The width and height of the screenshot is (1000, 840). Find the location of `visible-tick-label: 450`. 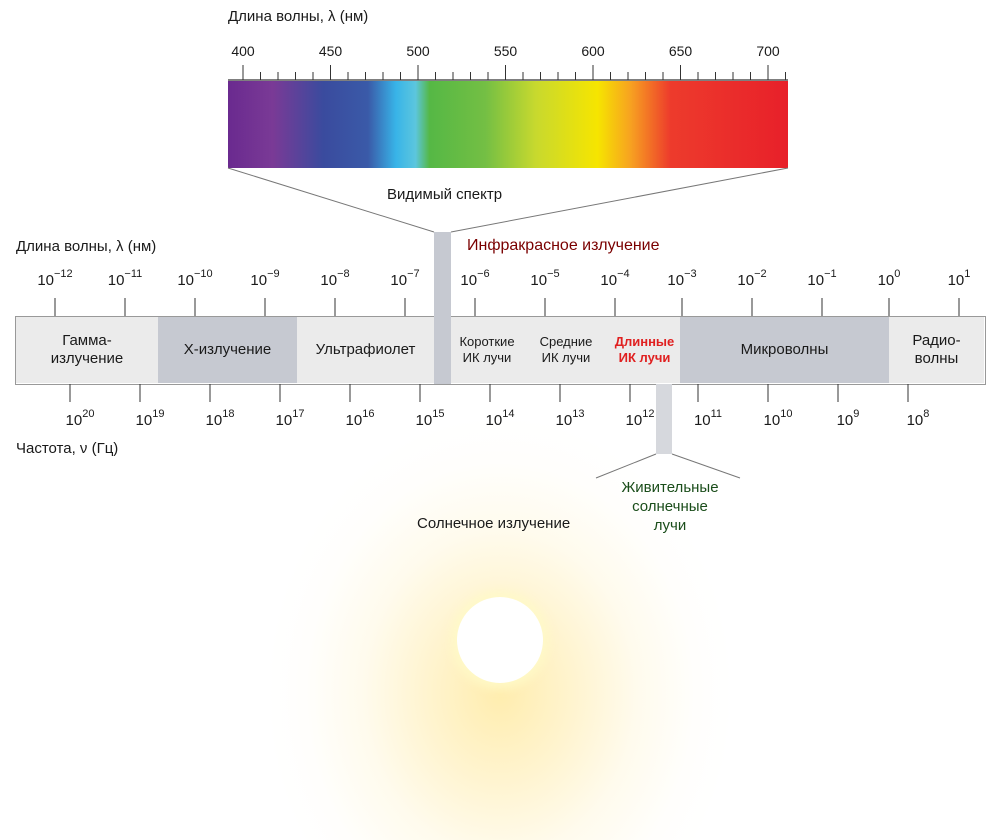

visible-tick-label: 450 is located at coordinates (330, 51).